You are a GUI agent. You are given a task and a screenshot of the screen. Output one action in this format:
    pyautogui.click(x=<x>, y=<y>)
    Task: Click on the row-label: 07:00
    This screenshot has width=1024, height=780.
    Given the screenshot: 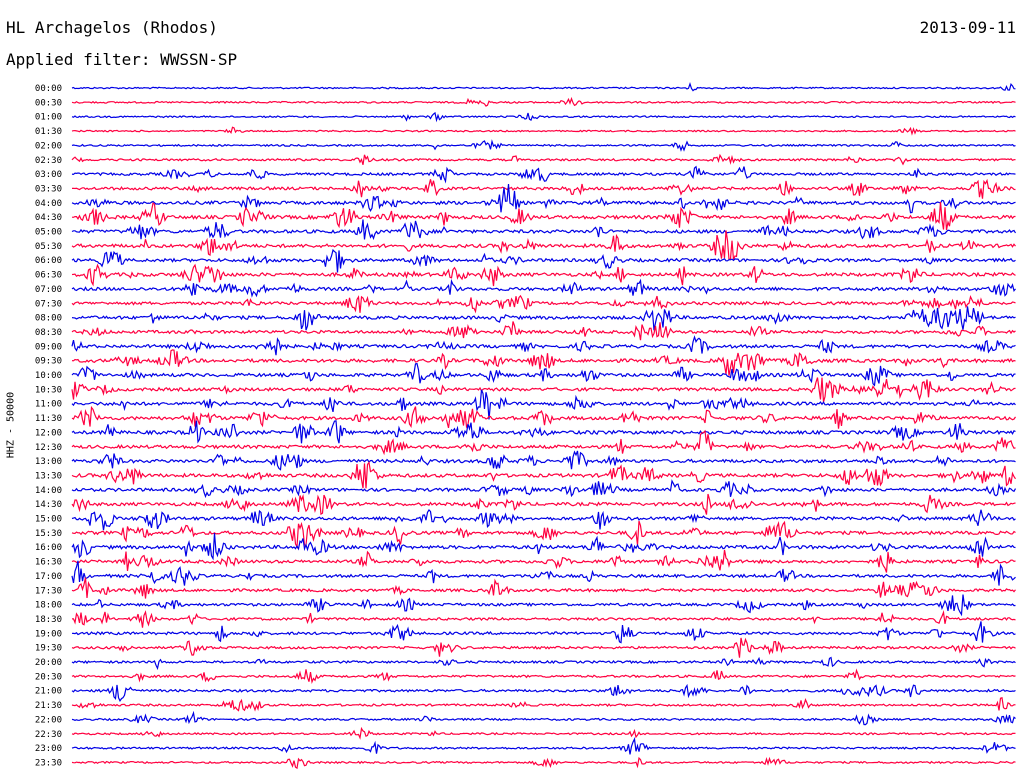 What is the action you would take?
    pyautogui.click(x=48, y=290)
    